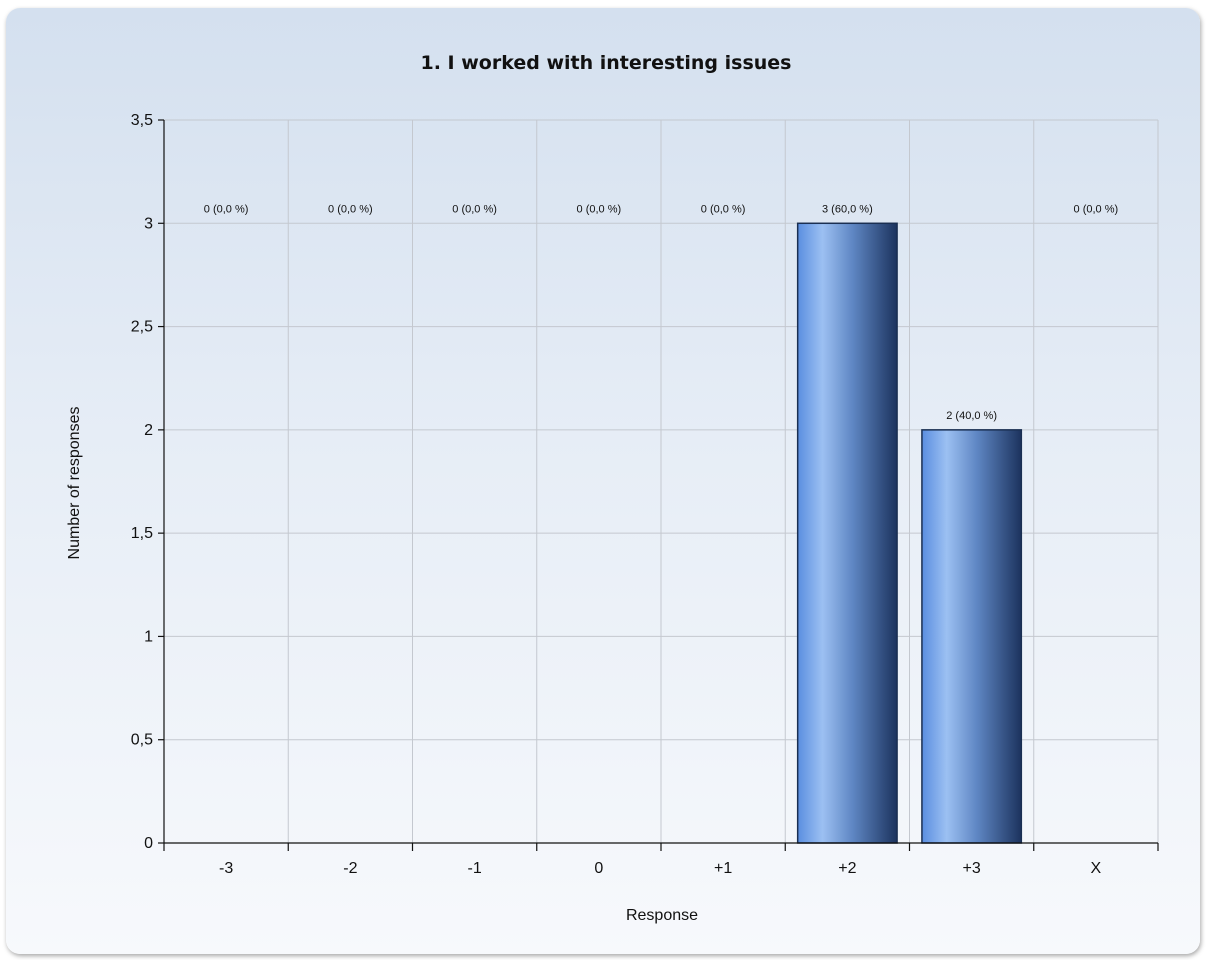 The image size is (1208, 960). What do you see at coordinates (475, 868) in the screenshot?
I see `x-tick-label: -1` at bounding box center [475, 868].